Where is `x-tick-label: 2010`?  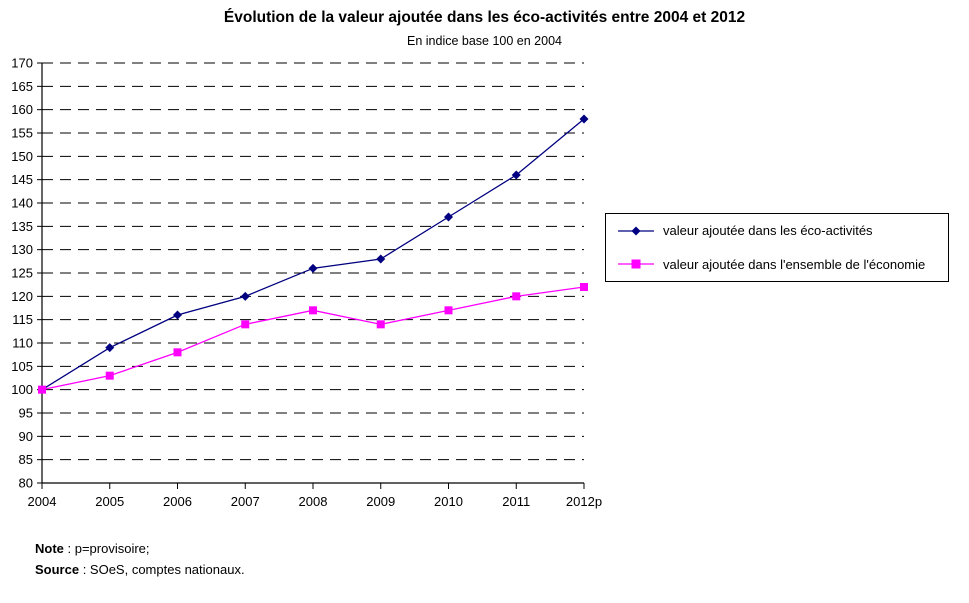
x-tick-label: 2010 is located at coordinates (448, 501).